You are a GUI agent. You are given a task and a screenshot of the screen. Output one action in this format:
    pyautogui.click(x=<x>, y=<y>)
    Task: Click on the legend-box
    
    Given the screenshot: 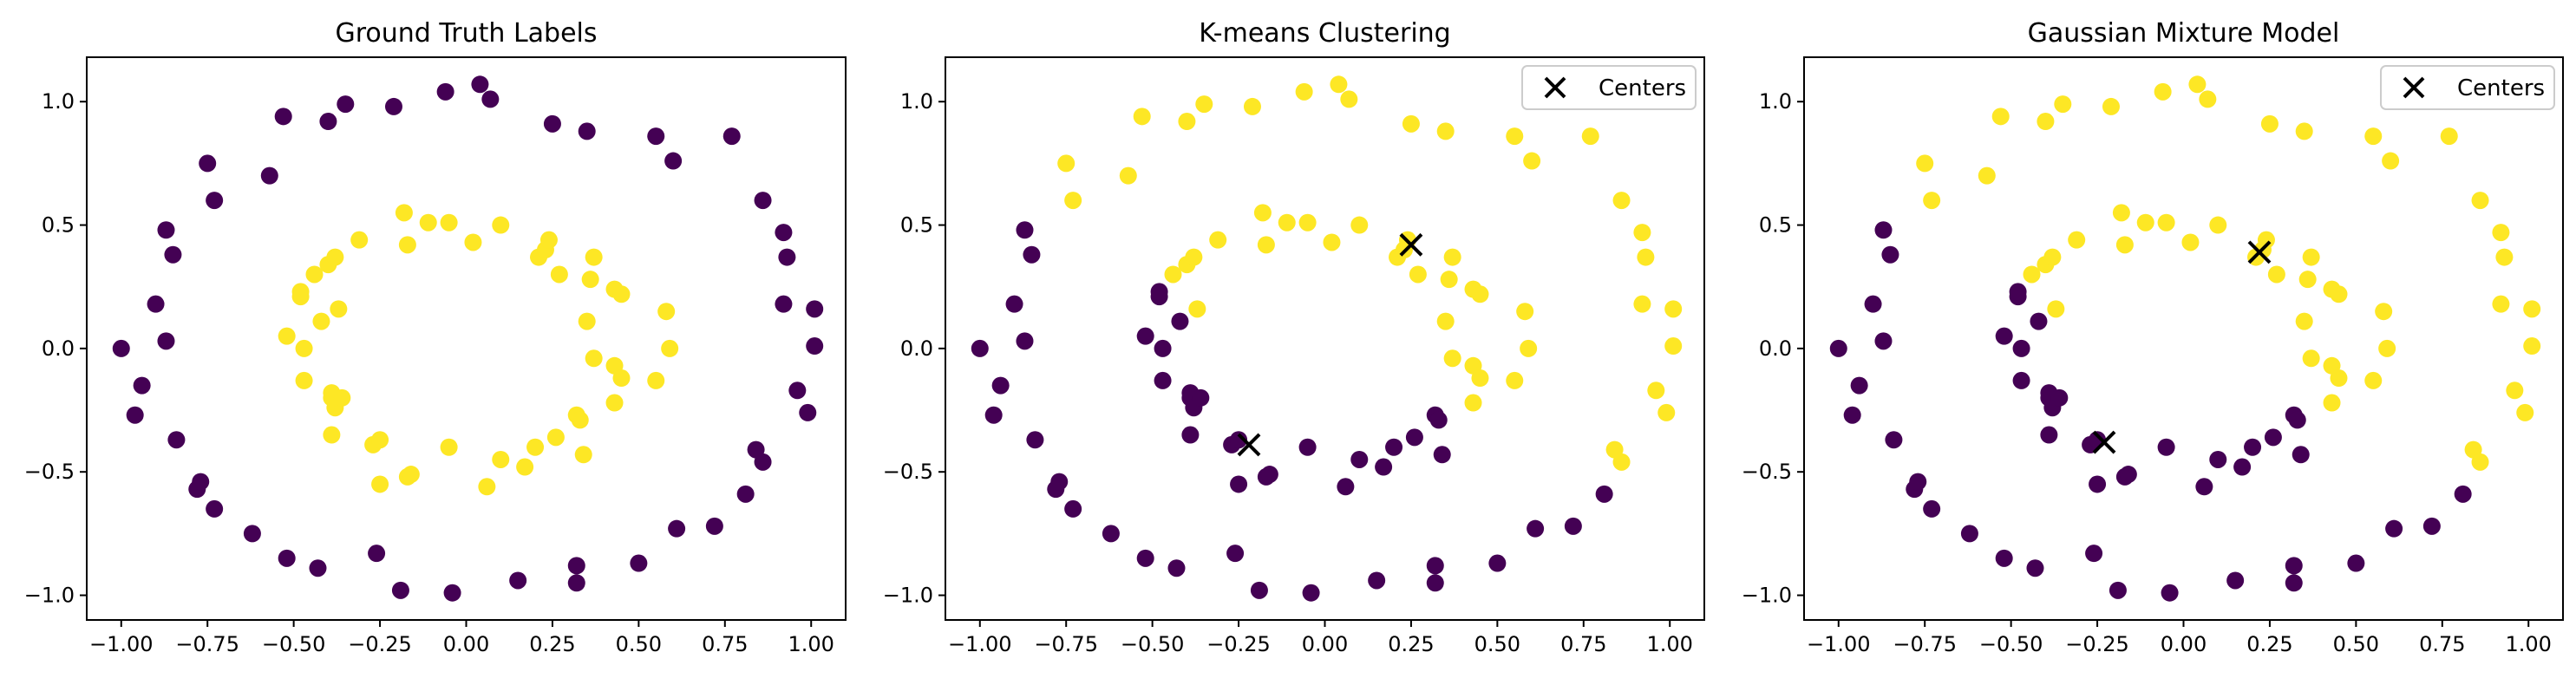 What is the action you would take?
    pyautogui.click(x=1609, y=87)
    